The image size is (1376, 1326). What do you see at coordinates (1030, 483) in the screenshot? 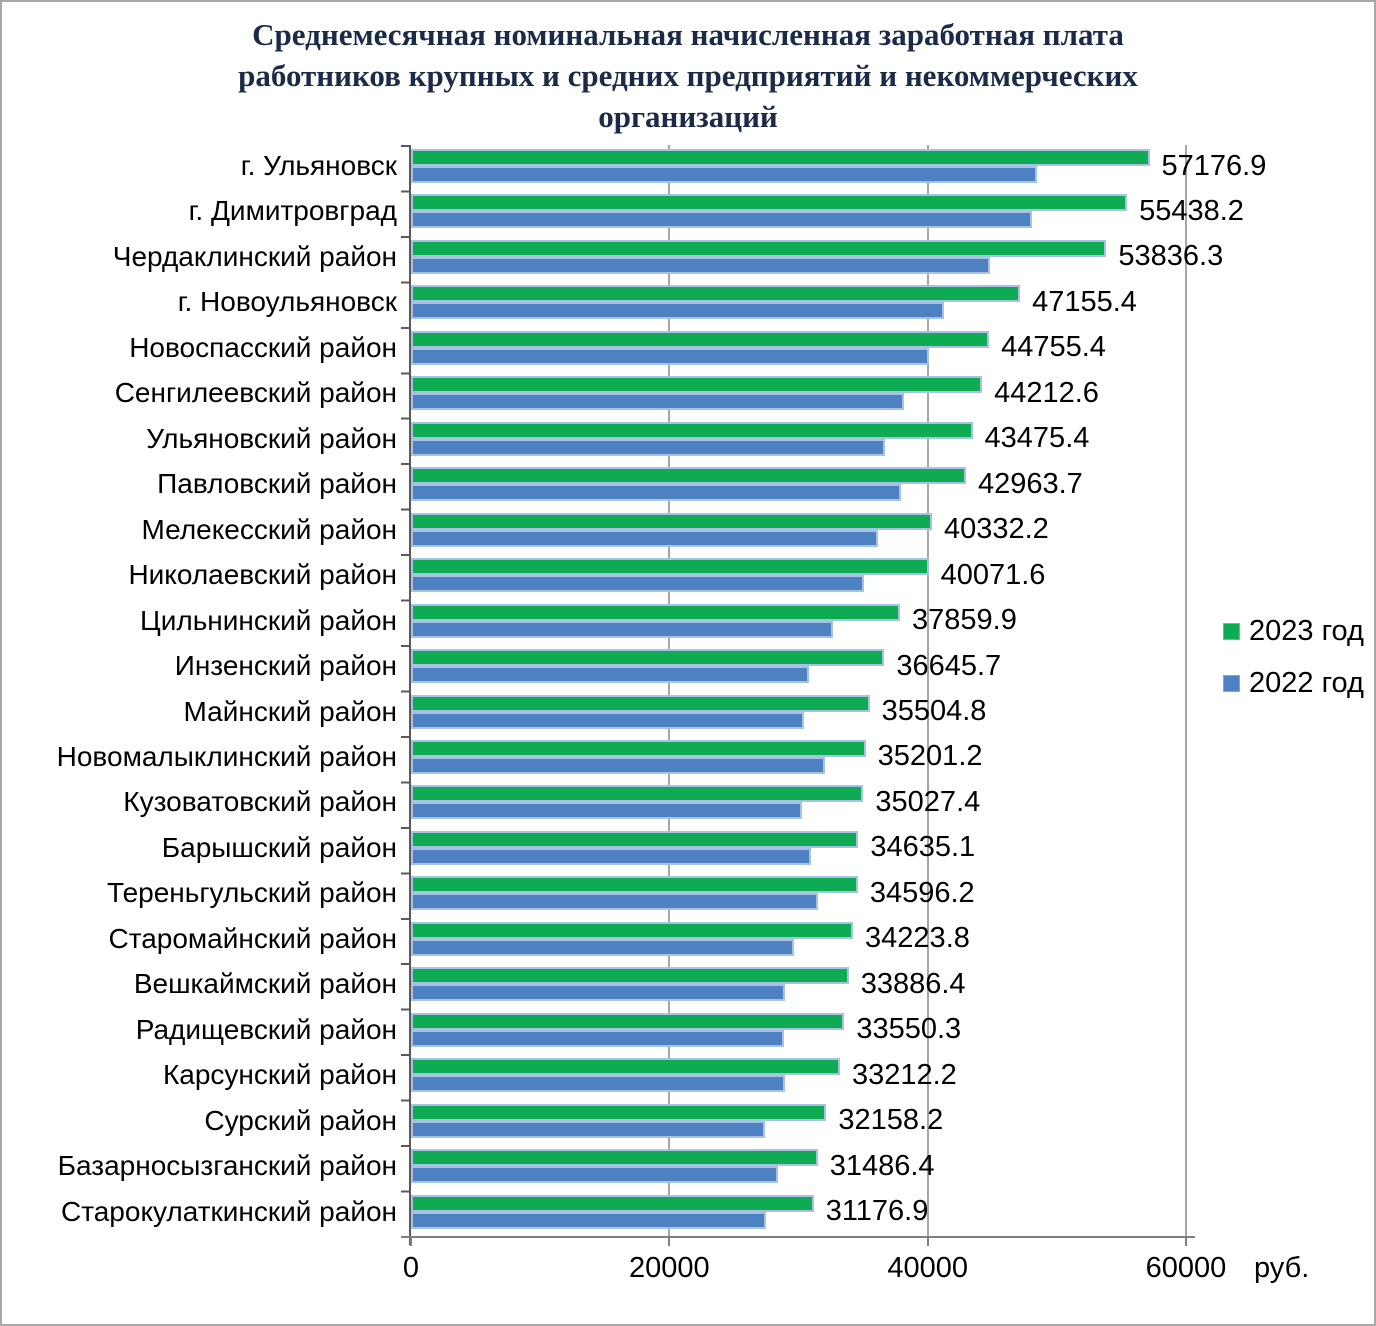
I see `value-label: 42963.7` at bounding box center [1030, 483].